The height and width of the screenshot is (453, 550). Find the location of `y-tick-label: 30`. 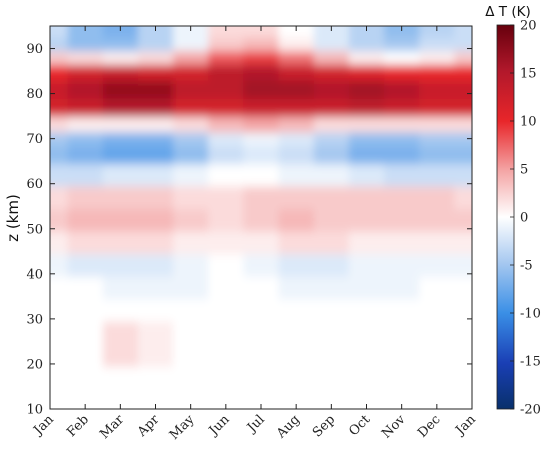

y-tick-label: 30 is located at coordinates (34, 319).